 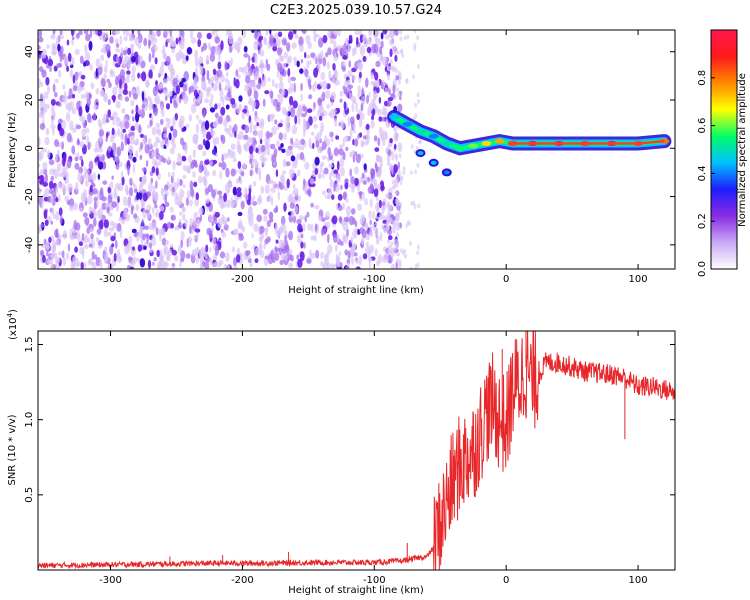 What do you see at coordinates (499, 141) in the screenshot?
I see `signal-track-point` at bounding box center [499, 141].